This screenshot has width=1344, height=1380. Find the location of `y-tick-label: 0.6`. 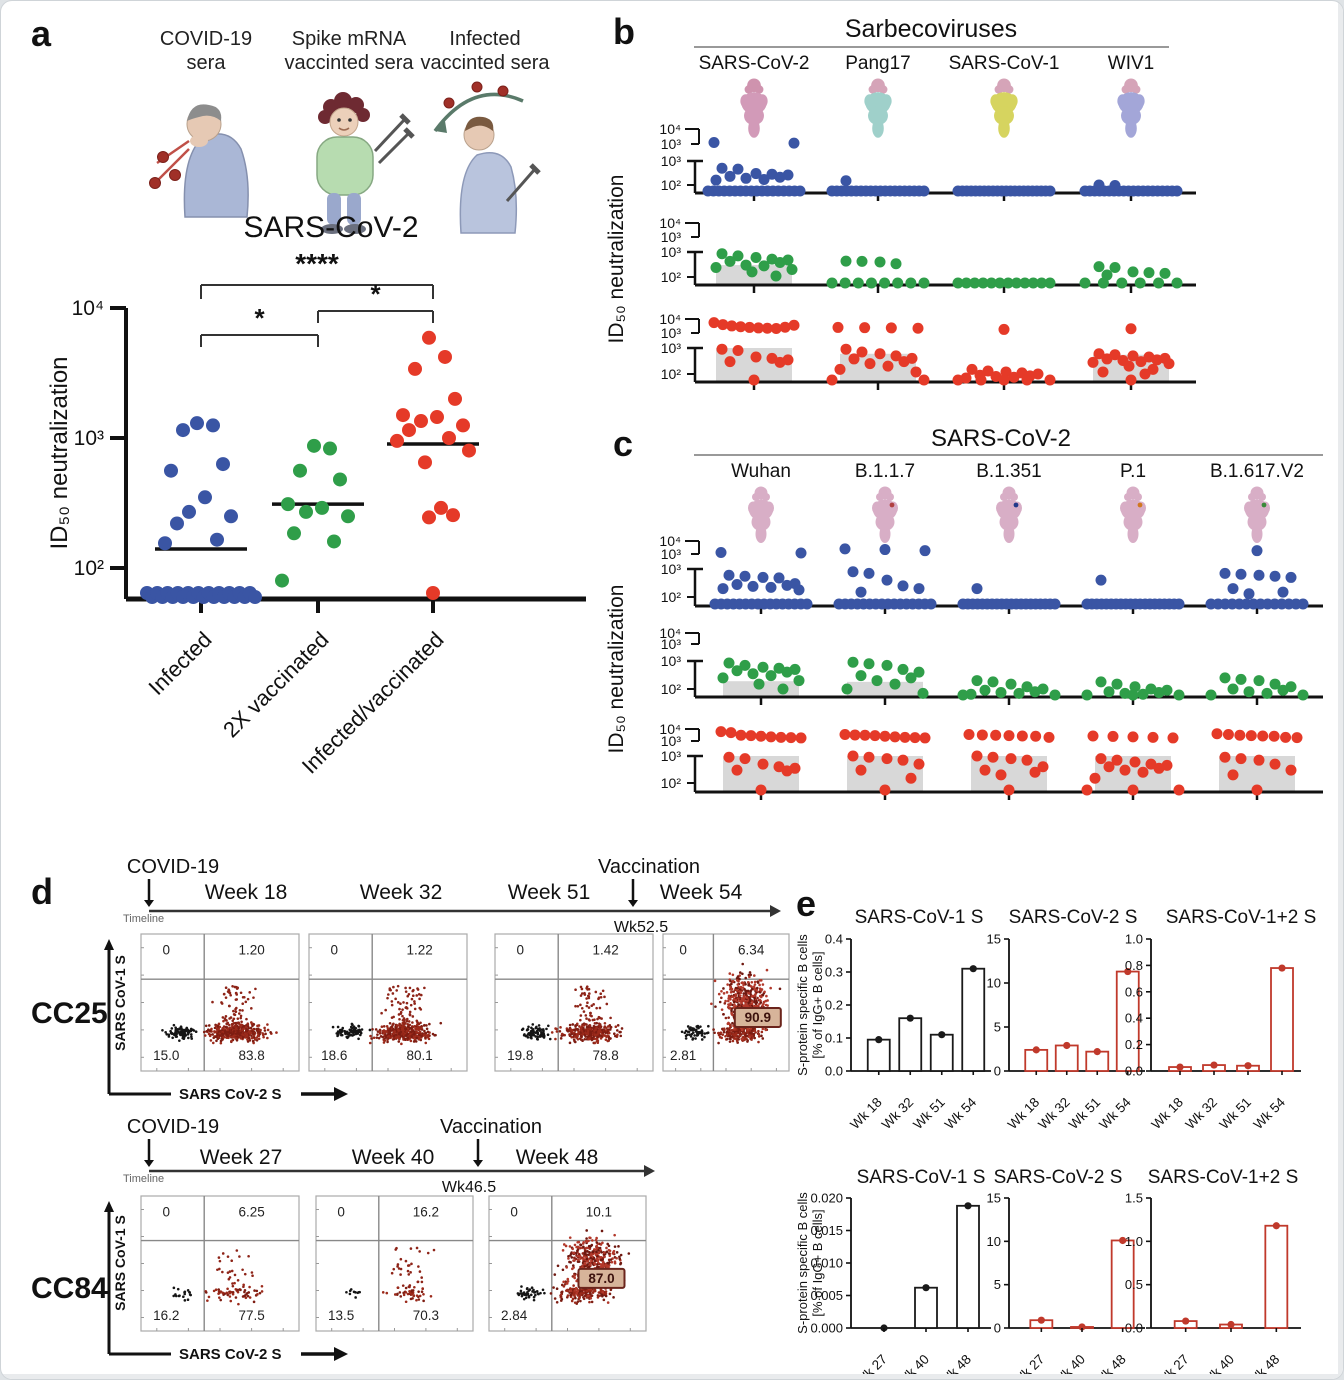

y-tick-label: 0.6 is located at coordinates (1134, 991).